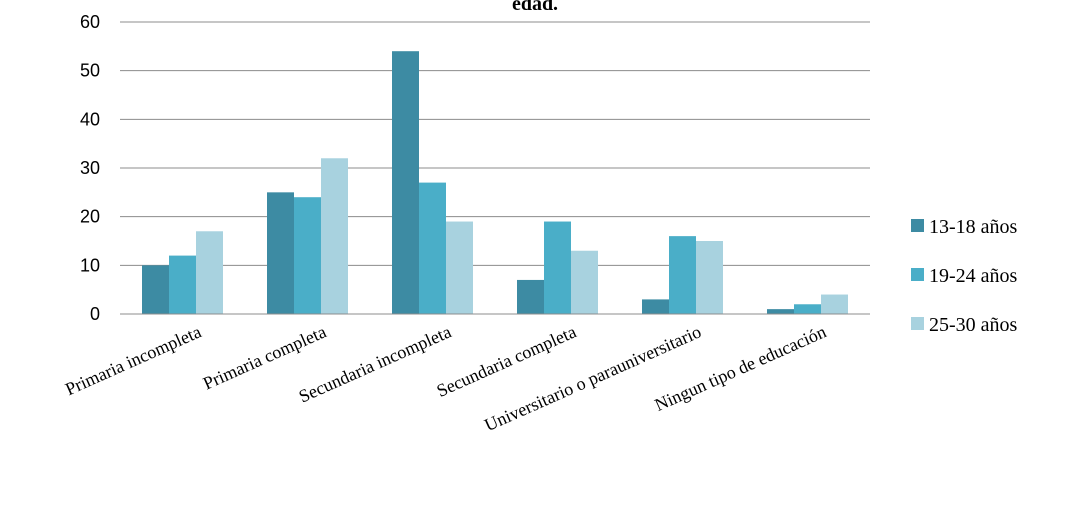 The width and height of the screenshot is (1068, 505). Describe the element at coordinates (535, 7) in the screenshot. I see `chart-title: edad.` at that location.